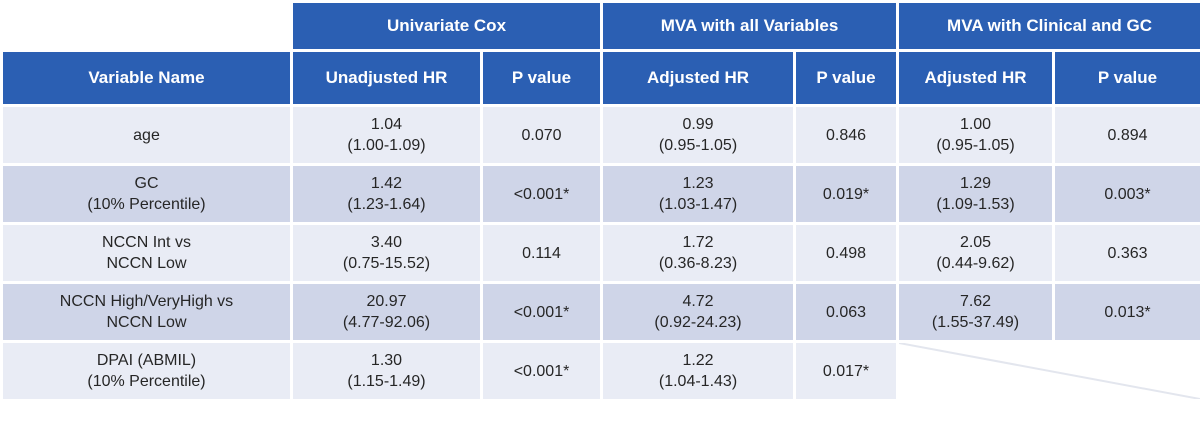 The width and height of the screenshot is (1200, 421). What do you see at coordinates (542, 135) in the screenshot?
I see `p-value-cell: 0.070` at bounding box center [542, 135].